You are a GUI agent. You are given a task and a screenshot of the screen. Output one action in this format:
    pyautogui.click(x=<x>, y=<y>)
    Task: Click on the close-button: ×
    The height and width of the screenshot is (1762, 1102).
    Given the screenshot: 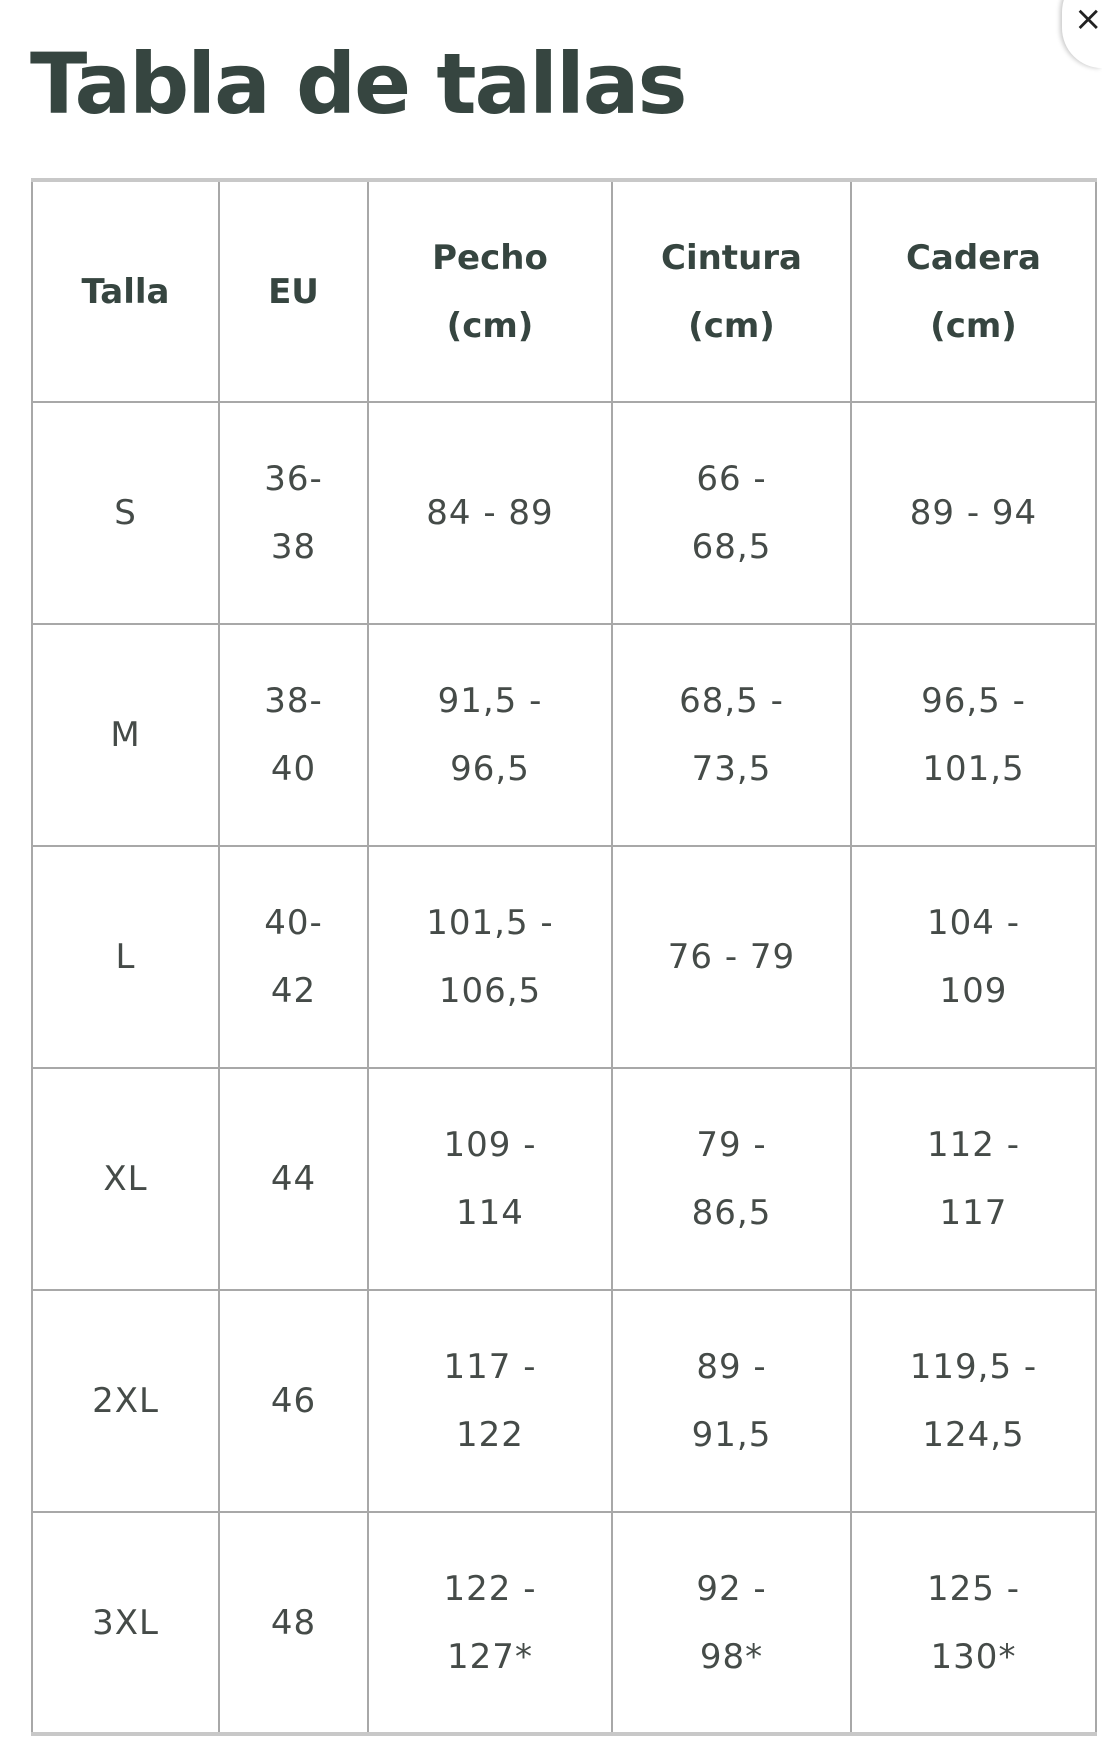 What is the action you would take?
    pyautogui.click(x=1082, y=34)
    